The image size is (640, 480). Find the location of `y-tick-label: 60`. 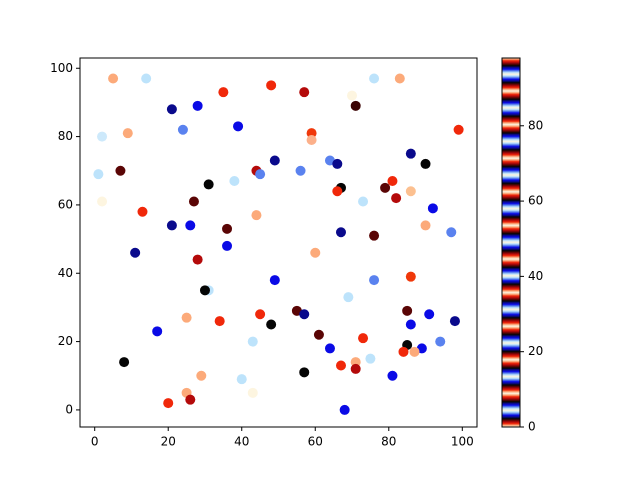

y-tick-label: 60 is located at coordinates (65, 204).